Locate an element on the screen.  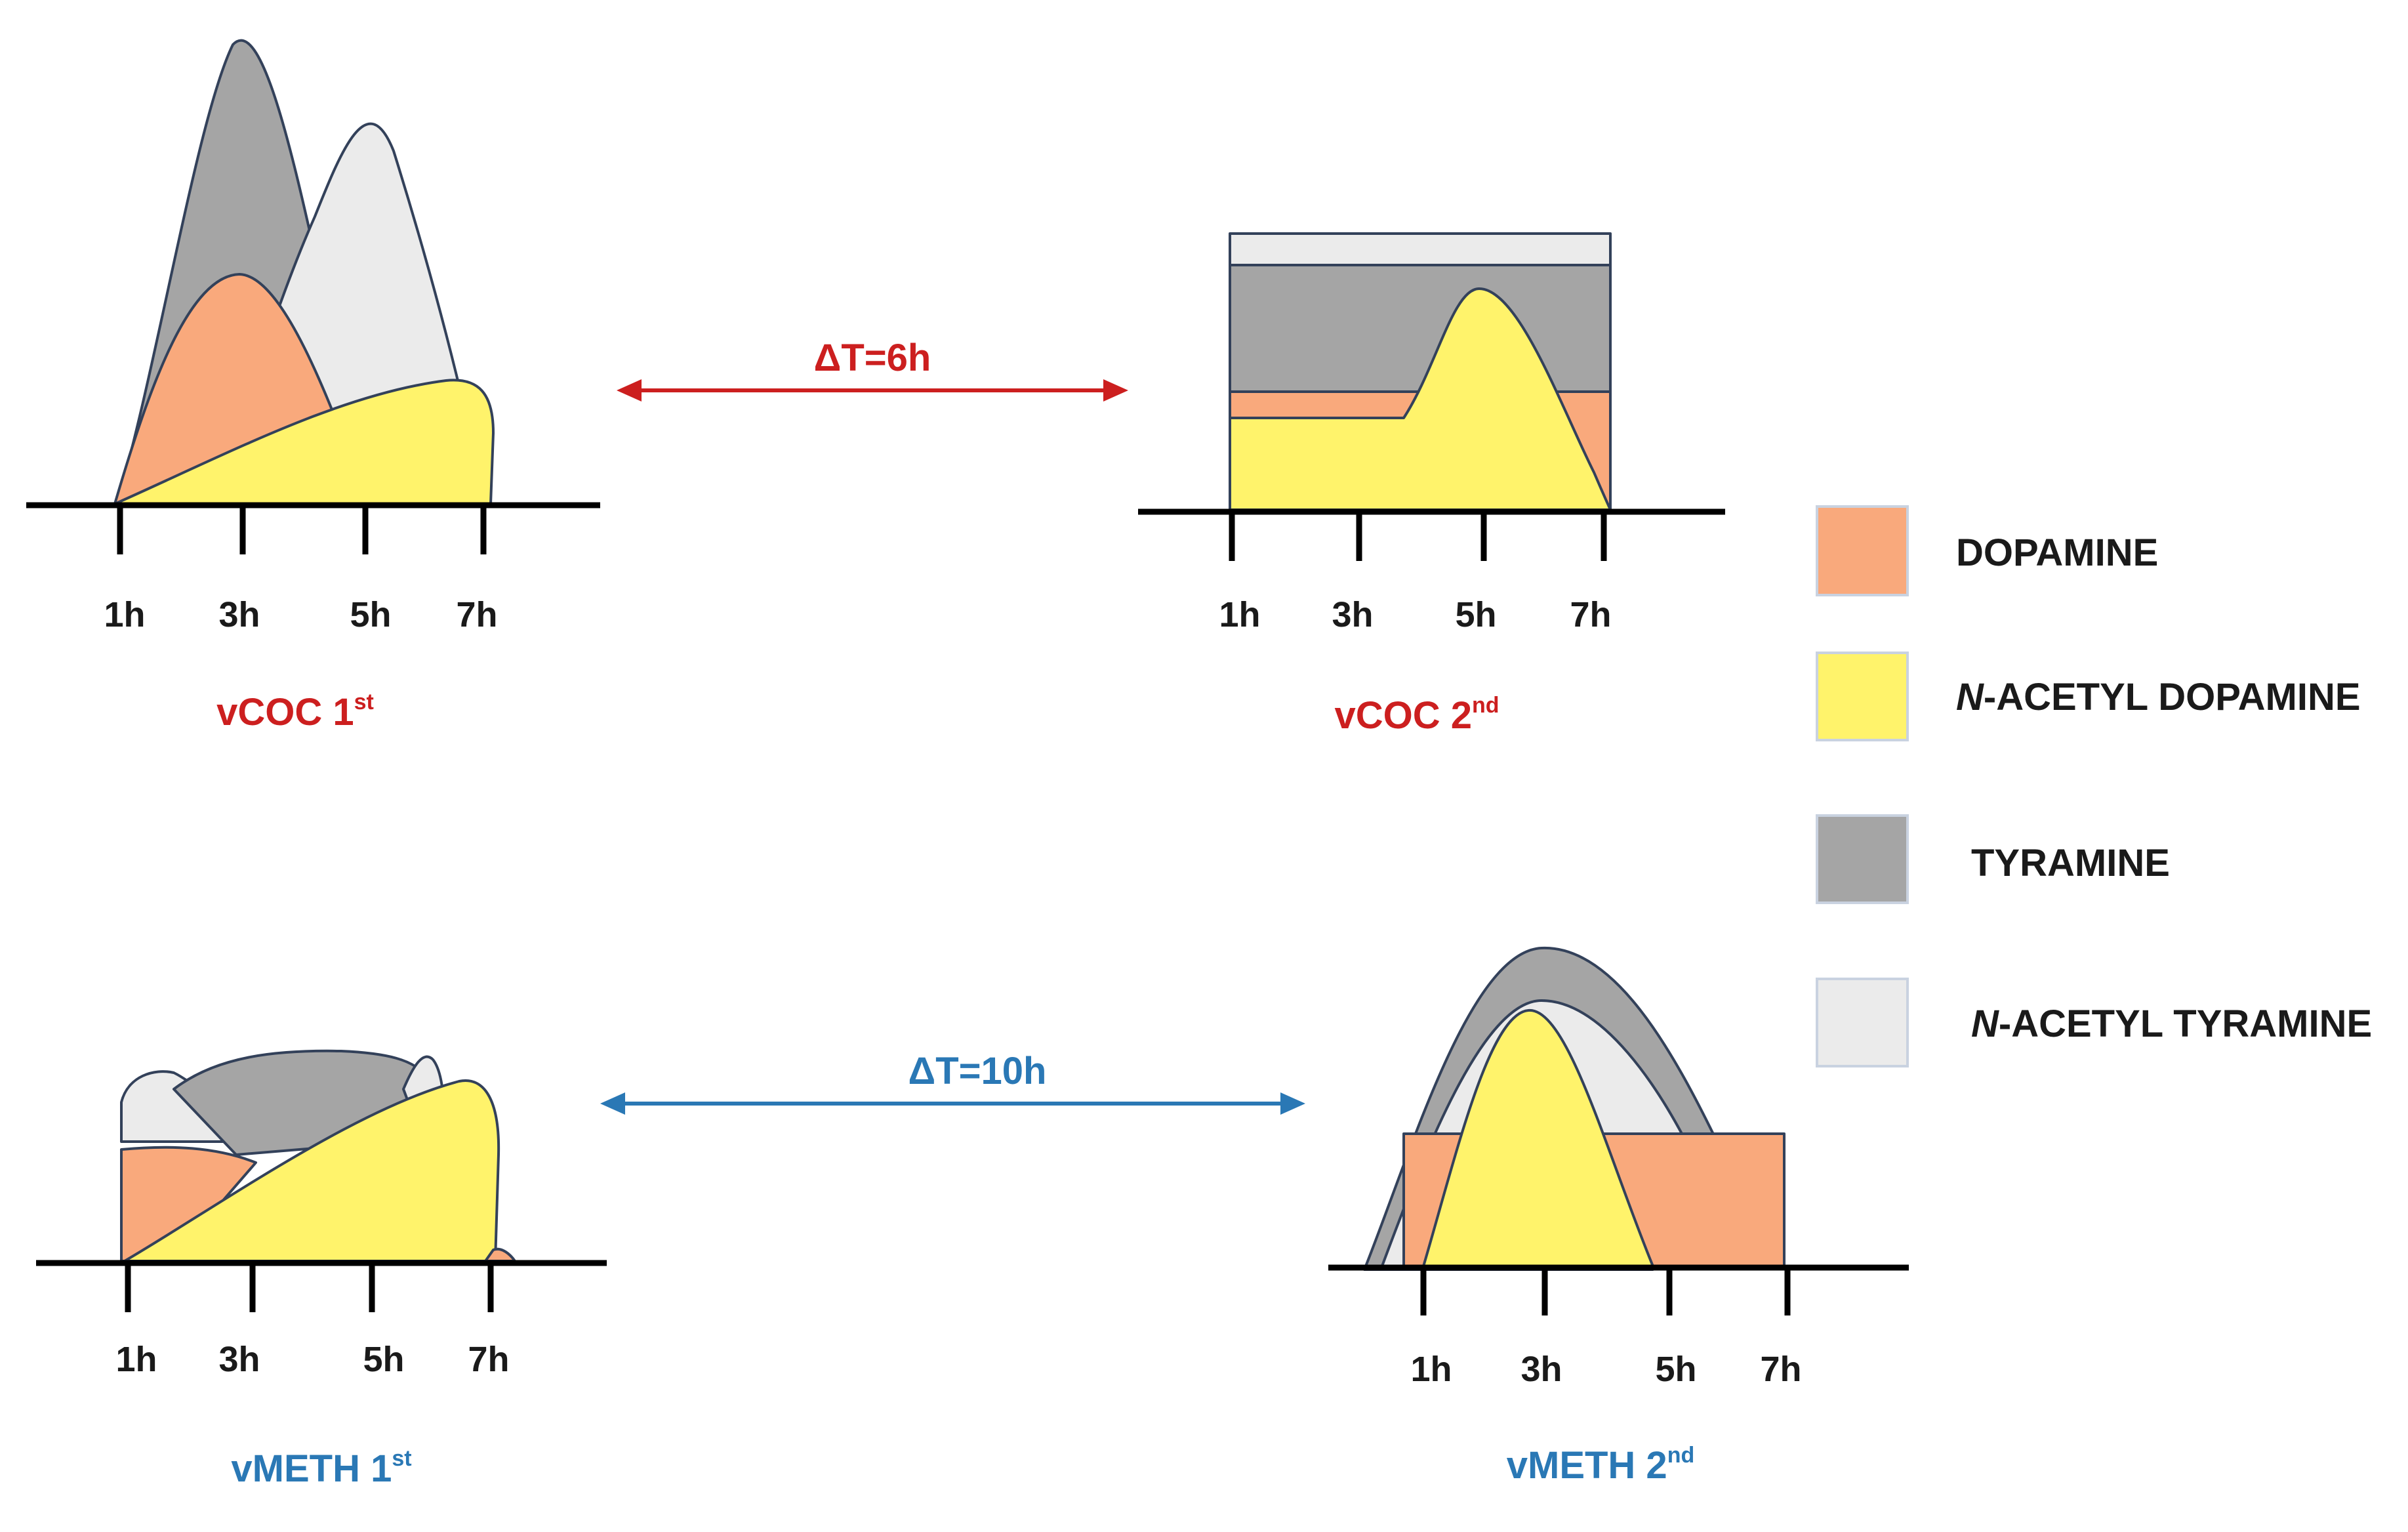
legend-swatch-n-acetyl-tyramine is located at coordinates (1862, 1022).